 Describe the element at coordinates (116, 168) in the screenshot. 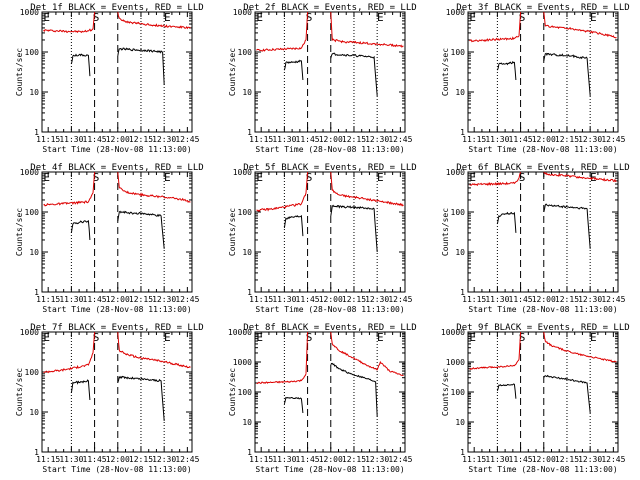

I see `panel-title: Det 4f BLACK = Events, RED = LLD` at that location.